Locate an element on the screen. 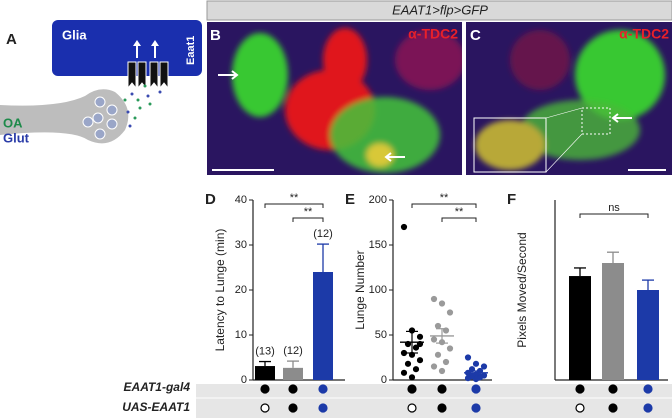 This screenshot has height=418, width=672. image-header is located at coordinates (439, 10).